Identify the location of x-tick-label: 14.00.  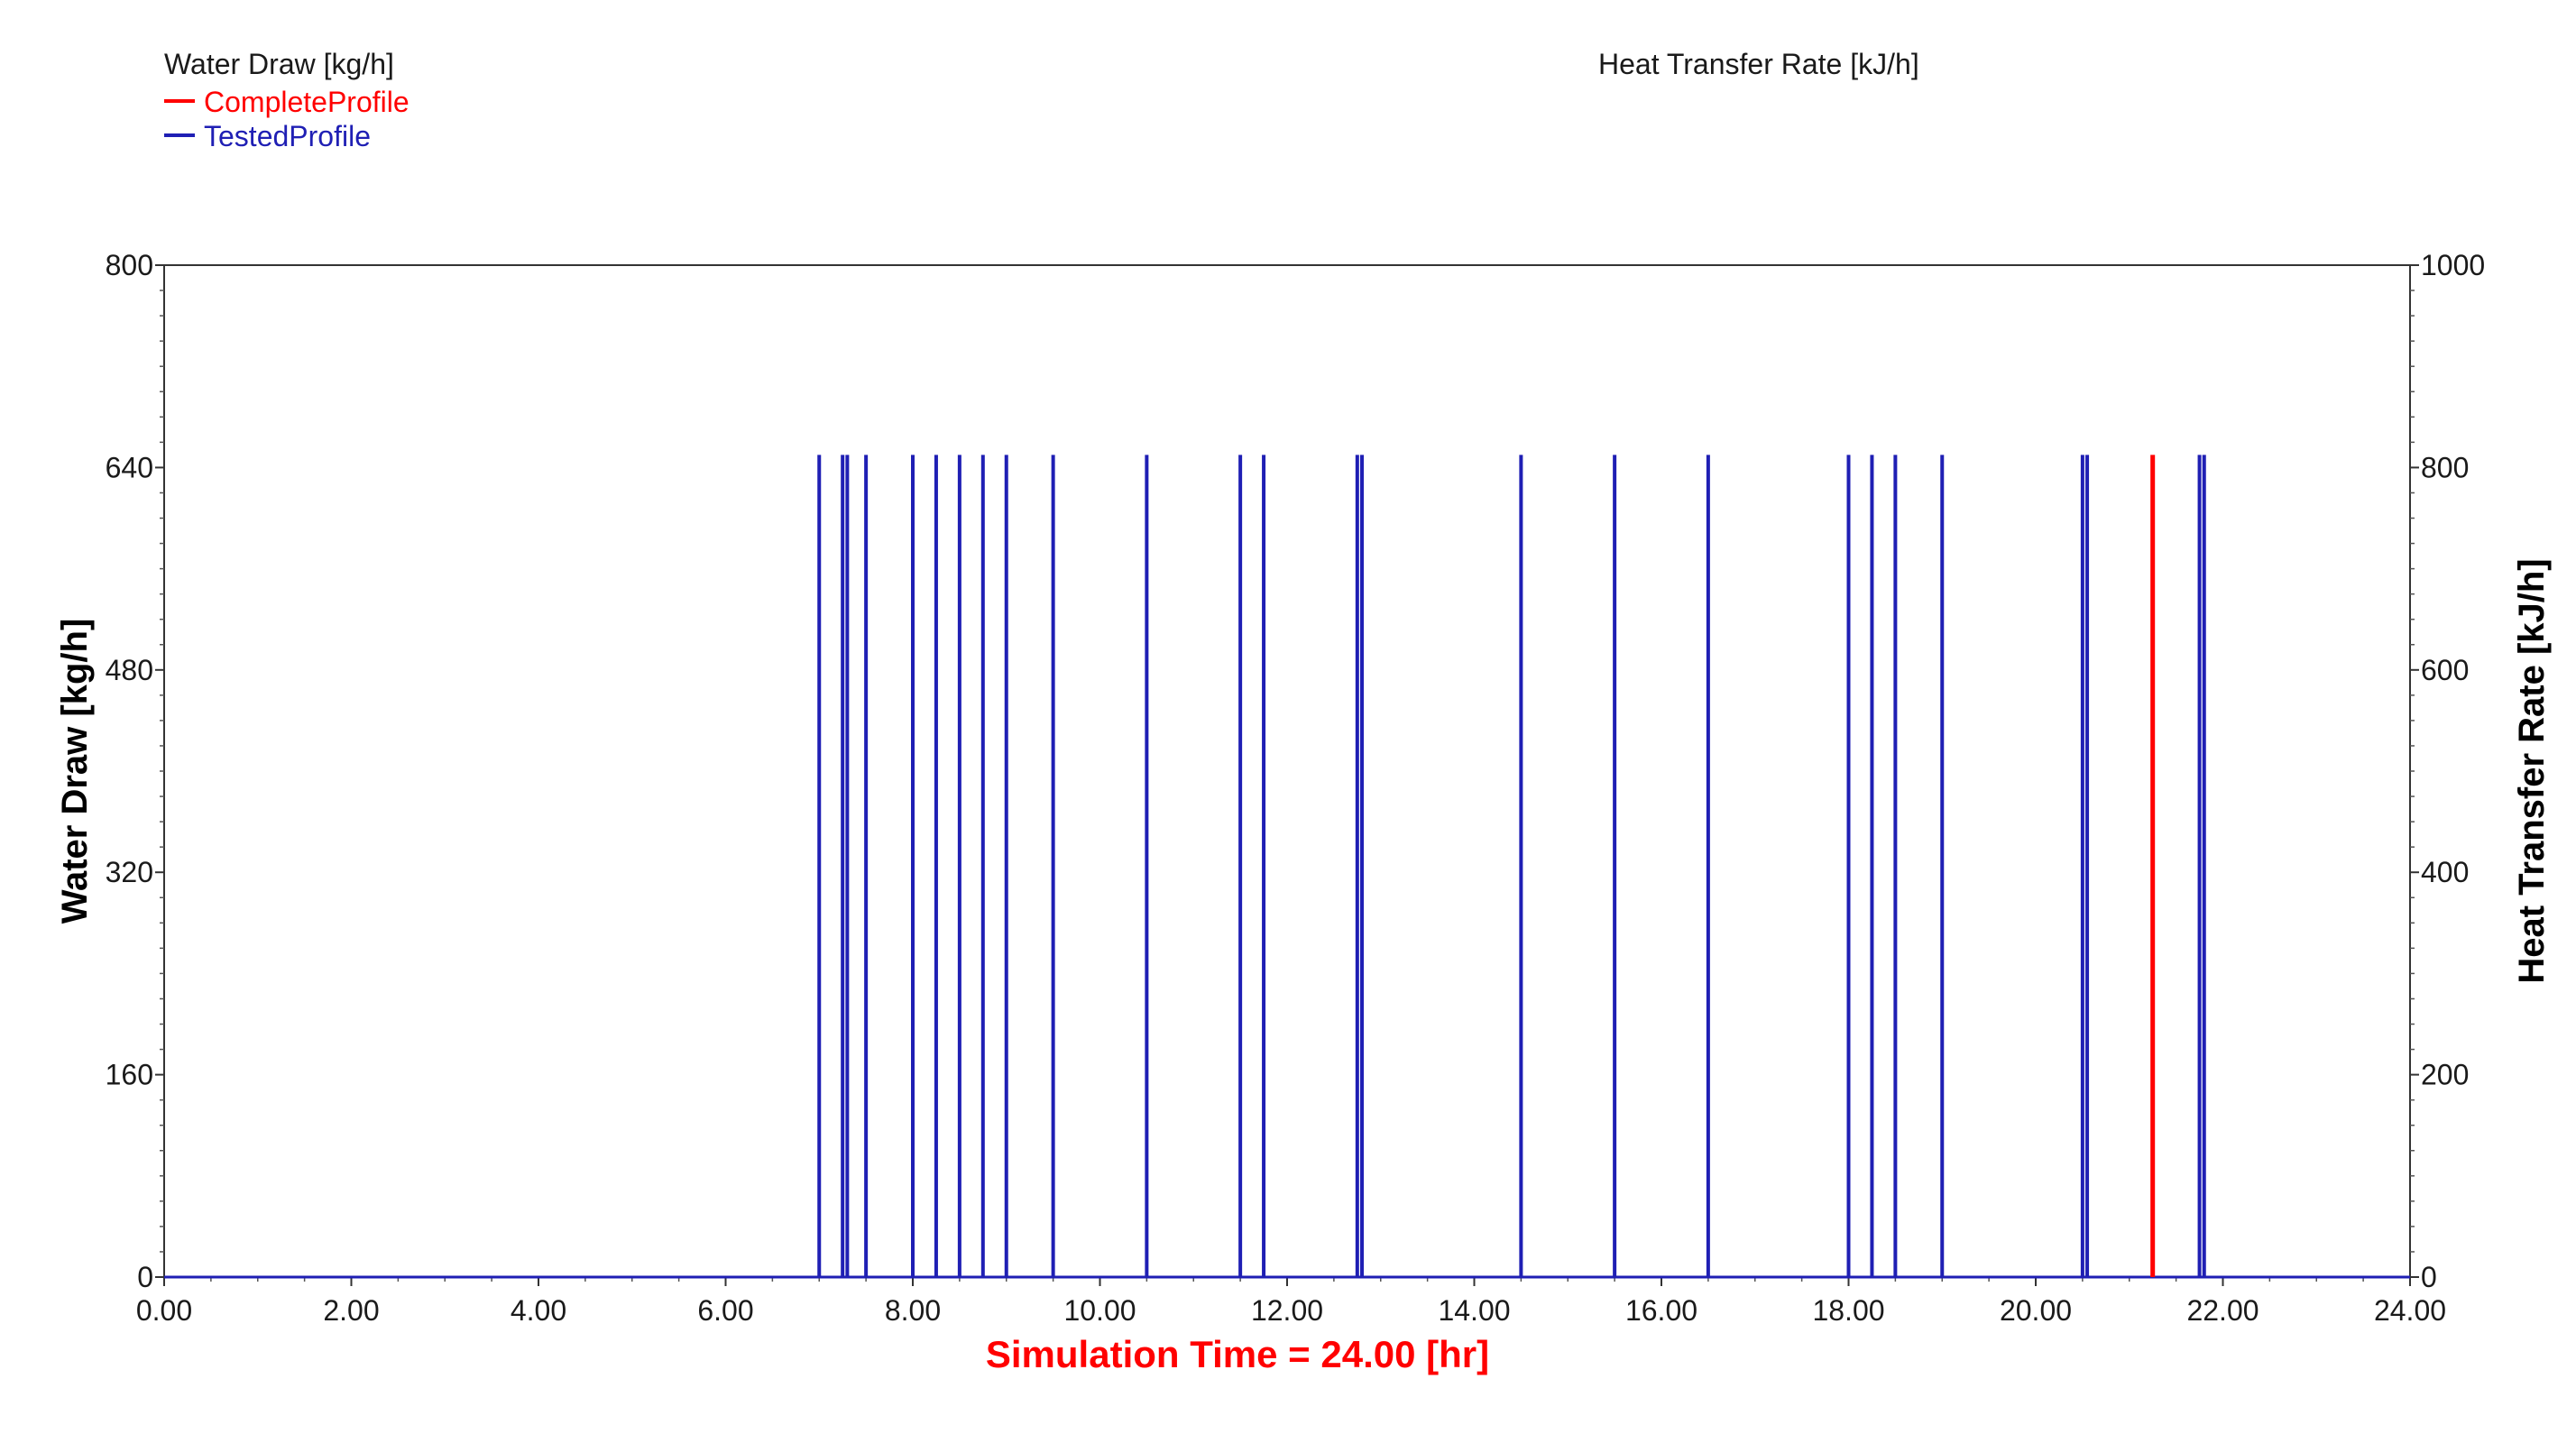
(1474, 1310).